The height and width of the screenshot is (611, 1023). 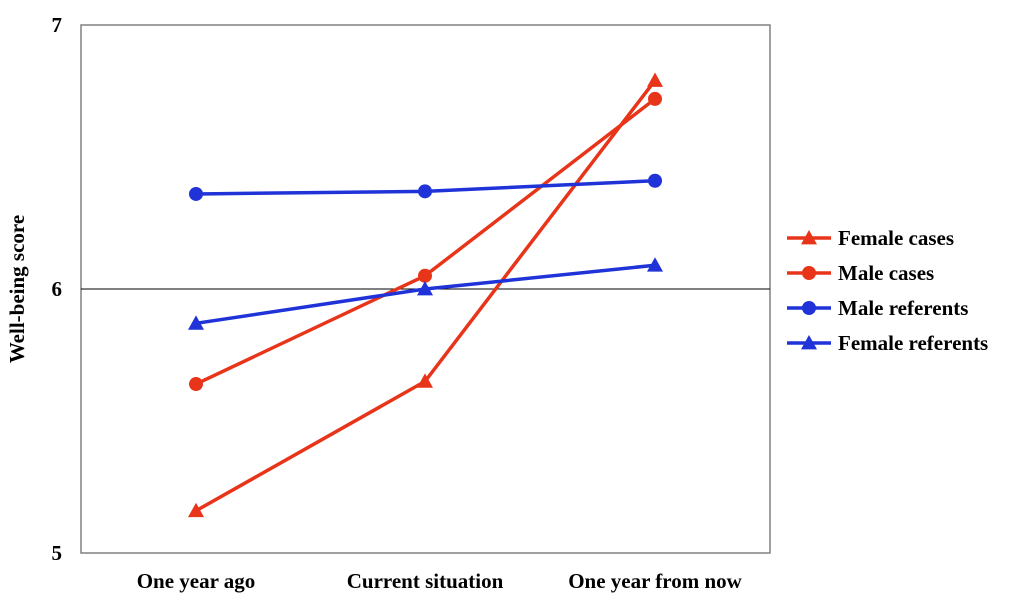 I want to click on legend-label: Male cases, so click(x=886, y=273).